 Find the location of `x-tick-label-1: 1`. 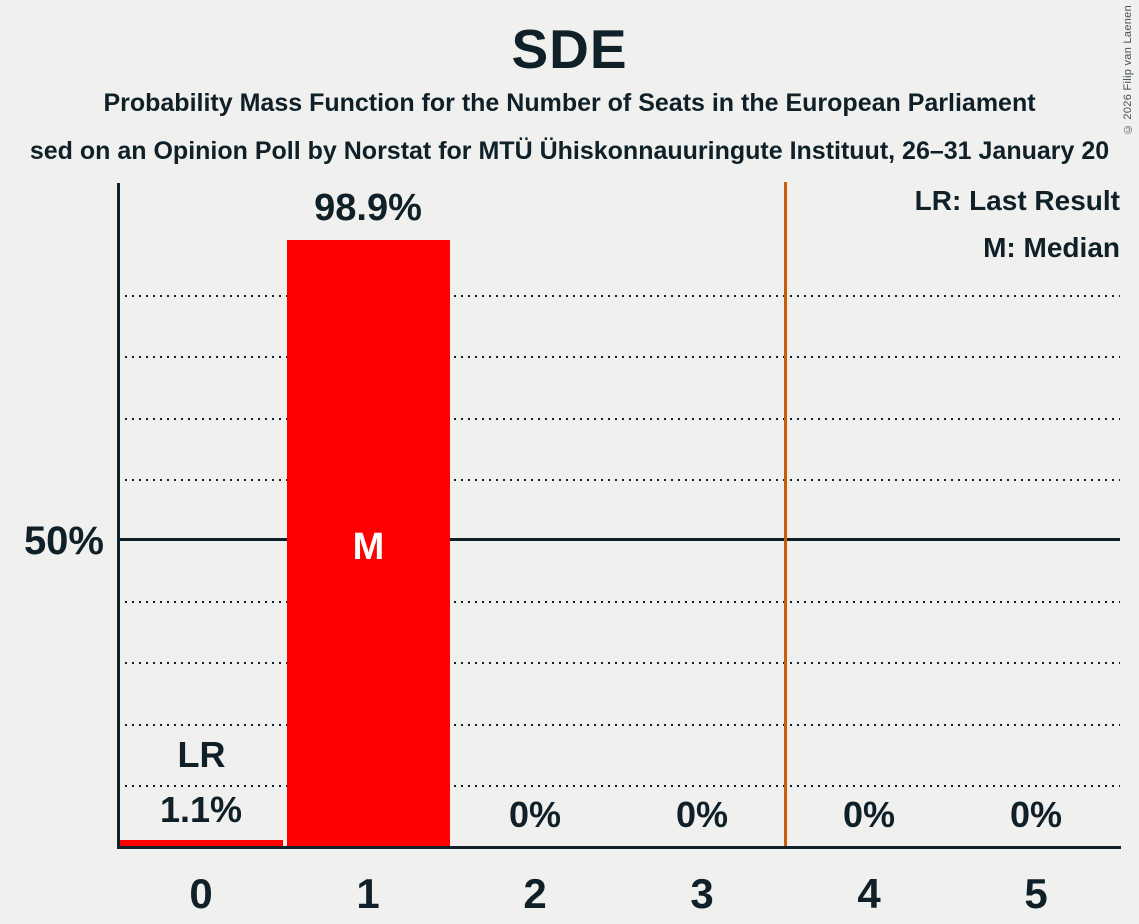

x-tick-label-1: 1 is located at coordinates (368, 893).